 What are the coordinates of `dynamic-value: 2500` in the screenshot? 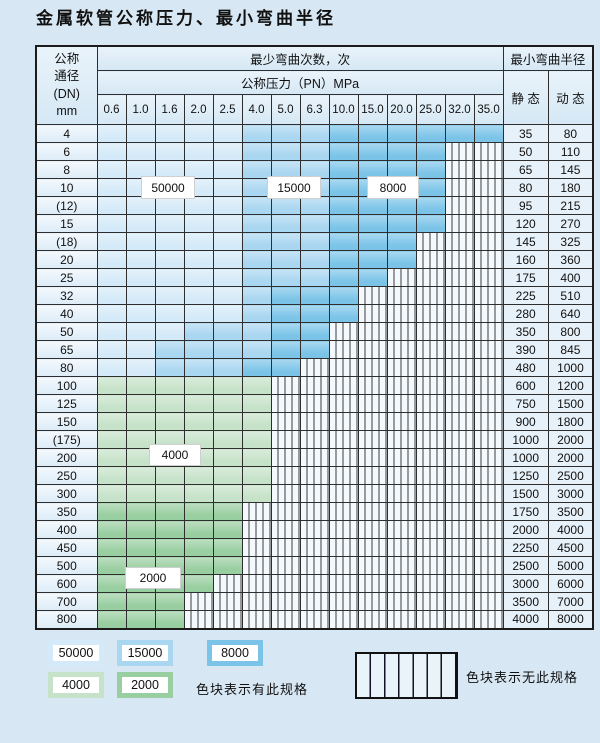 It's located at (570, 475).